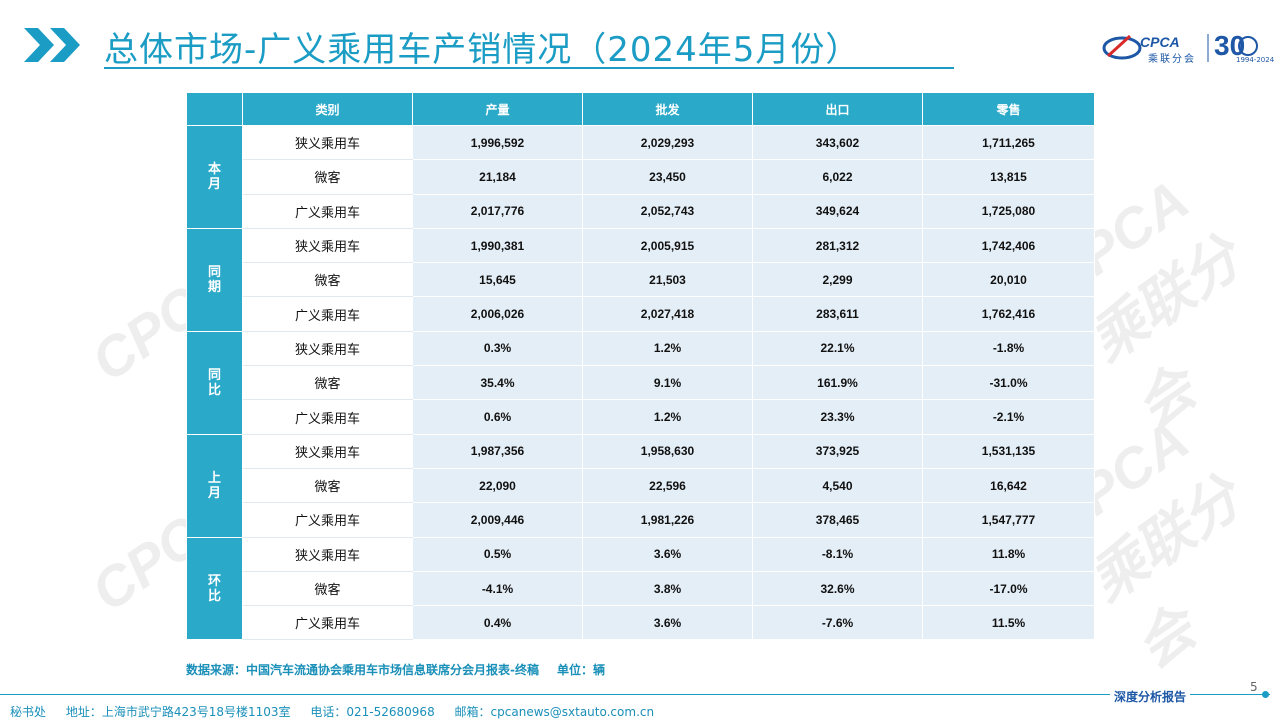 The image size is (1280, 720). I want to click on value-cell: 2,029,293, so click(667, 143).